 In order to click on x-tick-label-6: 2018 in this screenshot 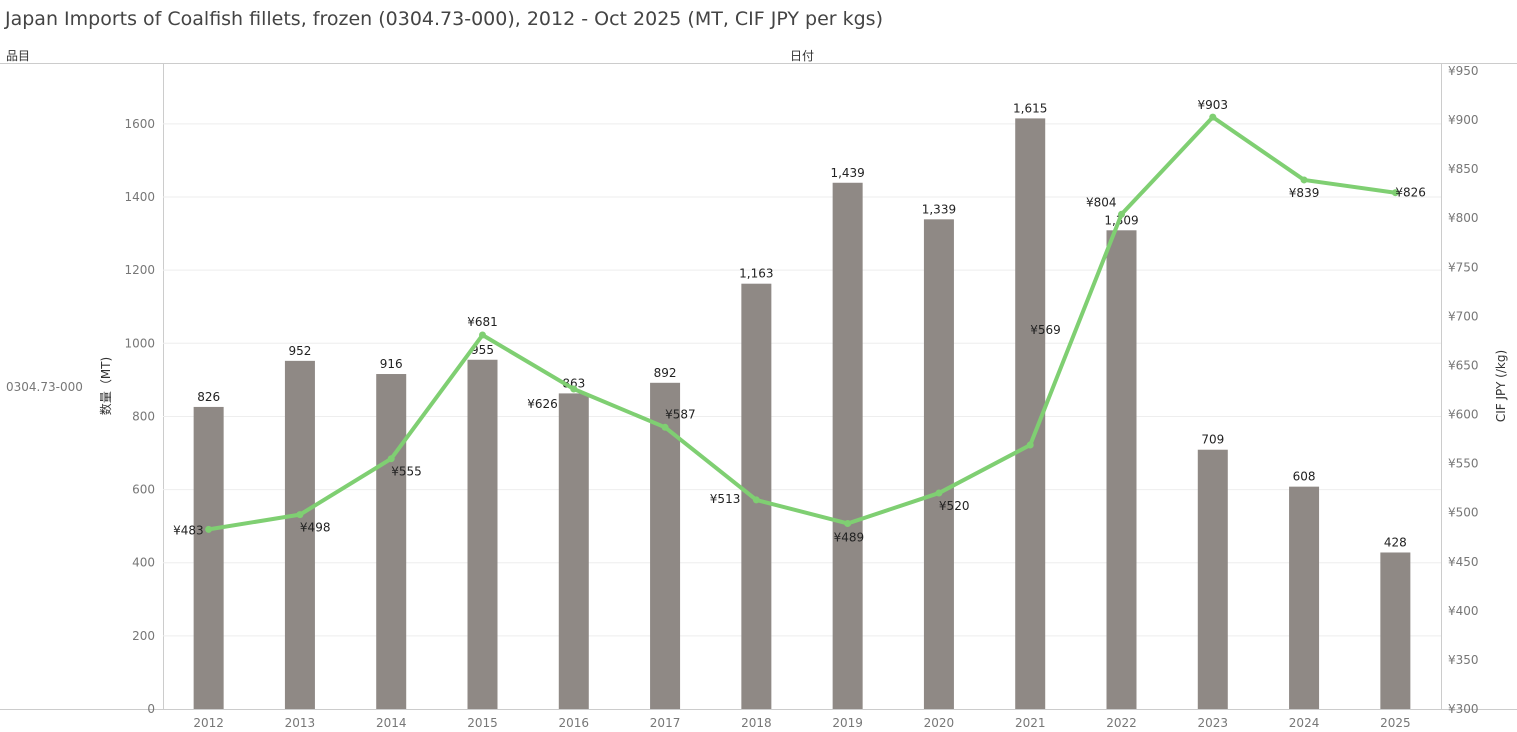, I will do `click(756, 723)`.